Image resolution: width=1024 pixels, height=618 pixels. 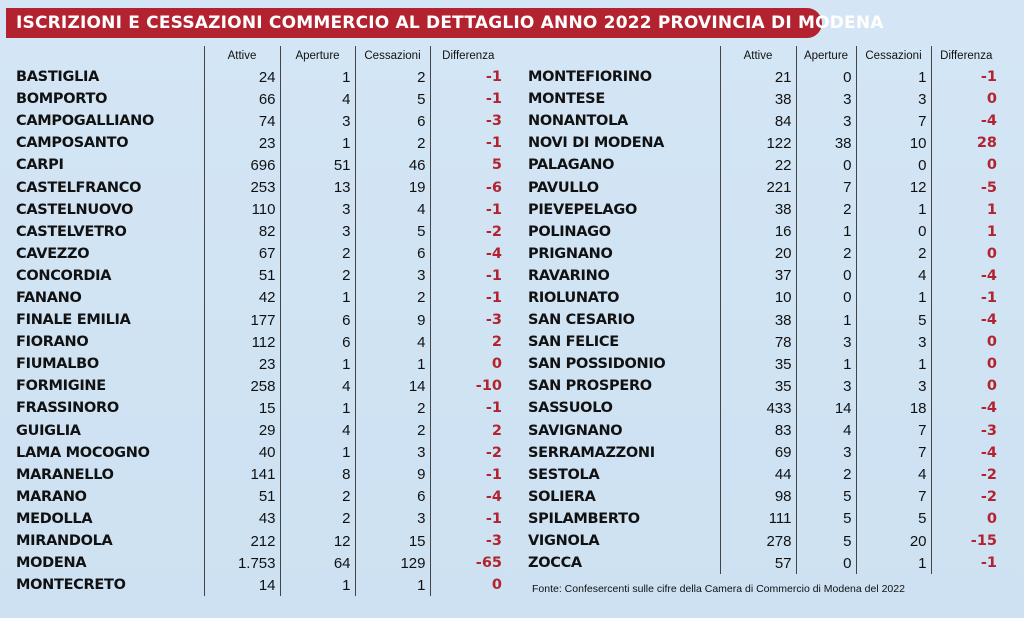 I want to click on comune-name: POLINAGO, so click(x=569, y=231).